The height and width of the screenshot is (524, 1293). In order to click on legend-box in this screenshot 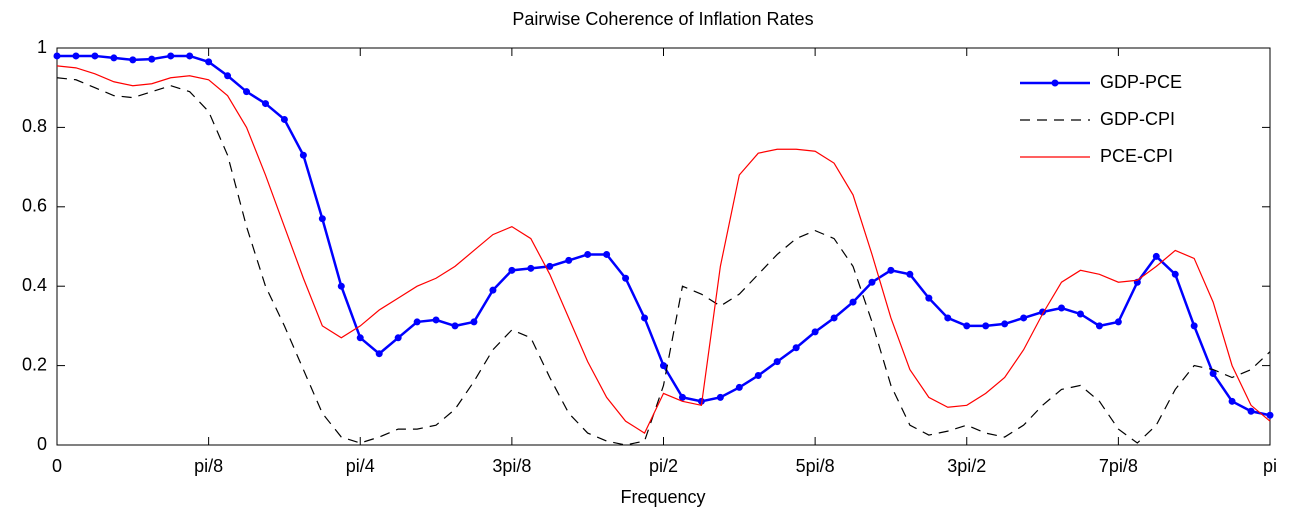, I will do `click(1130, 122)`.